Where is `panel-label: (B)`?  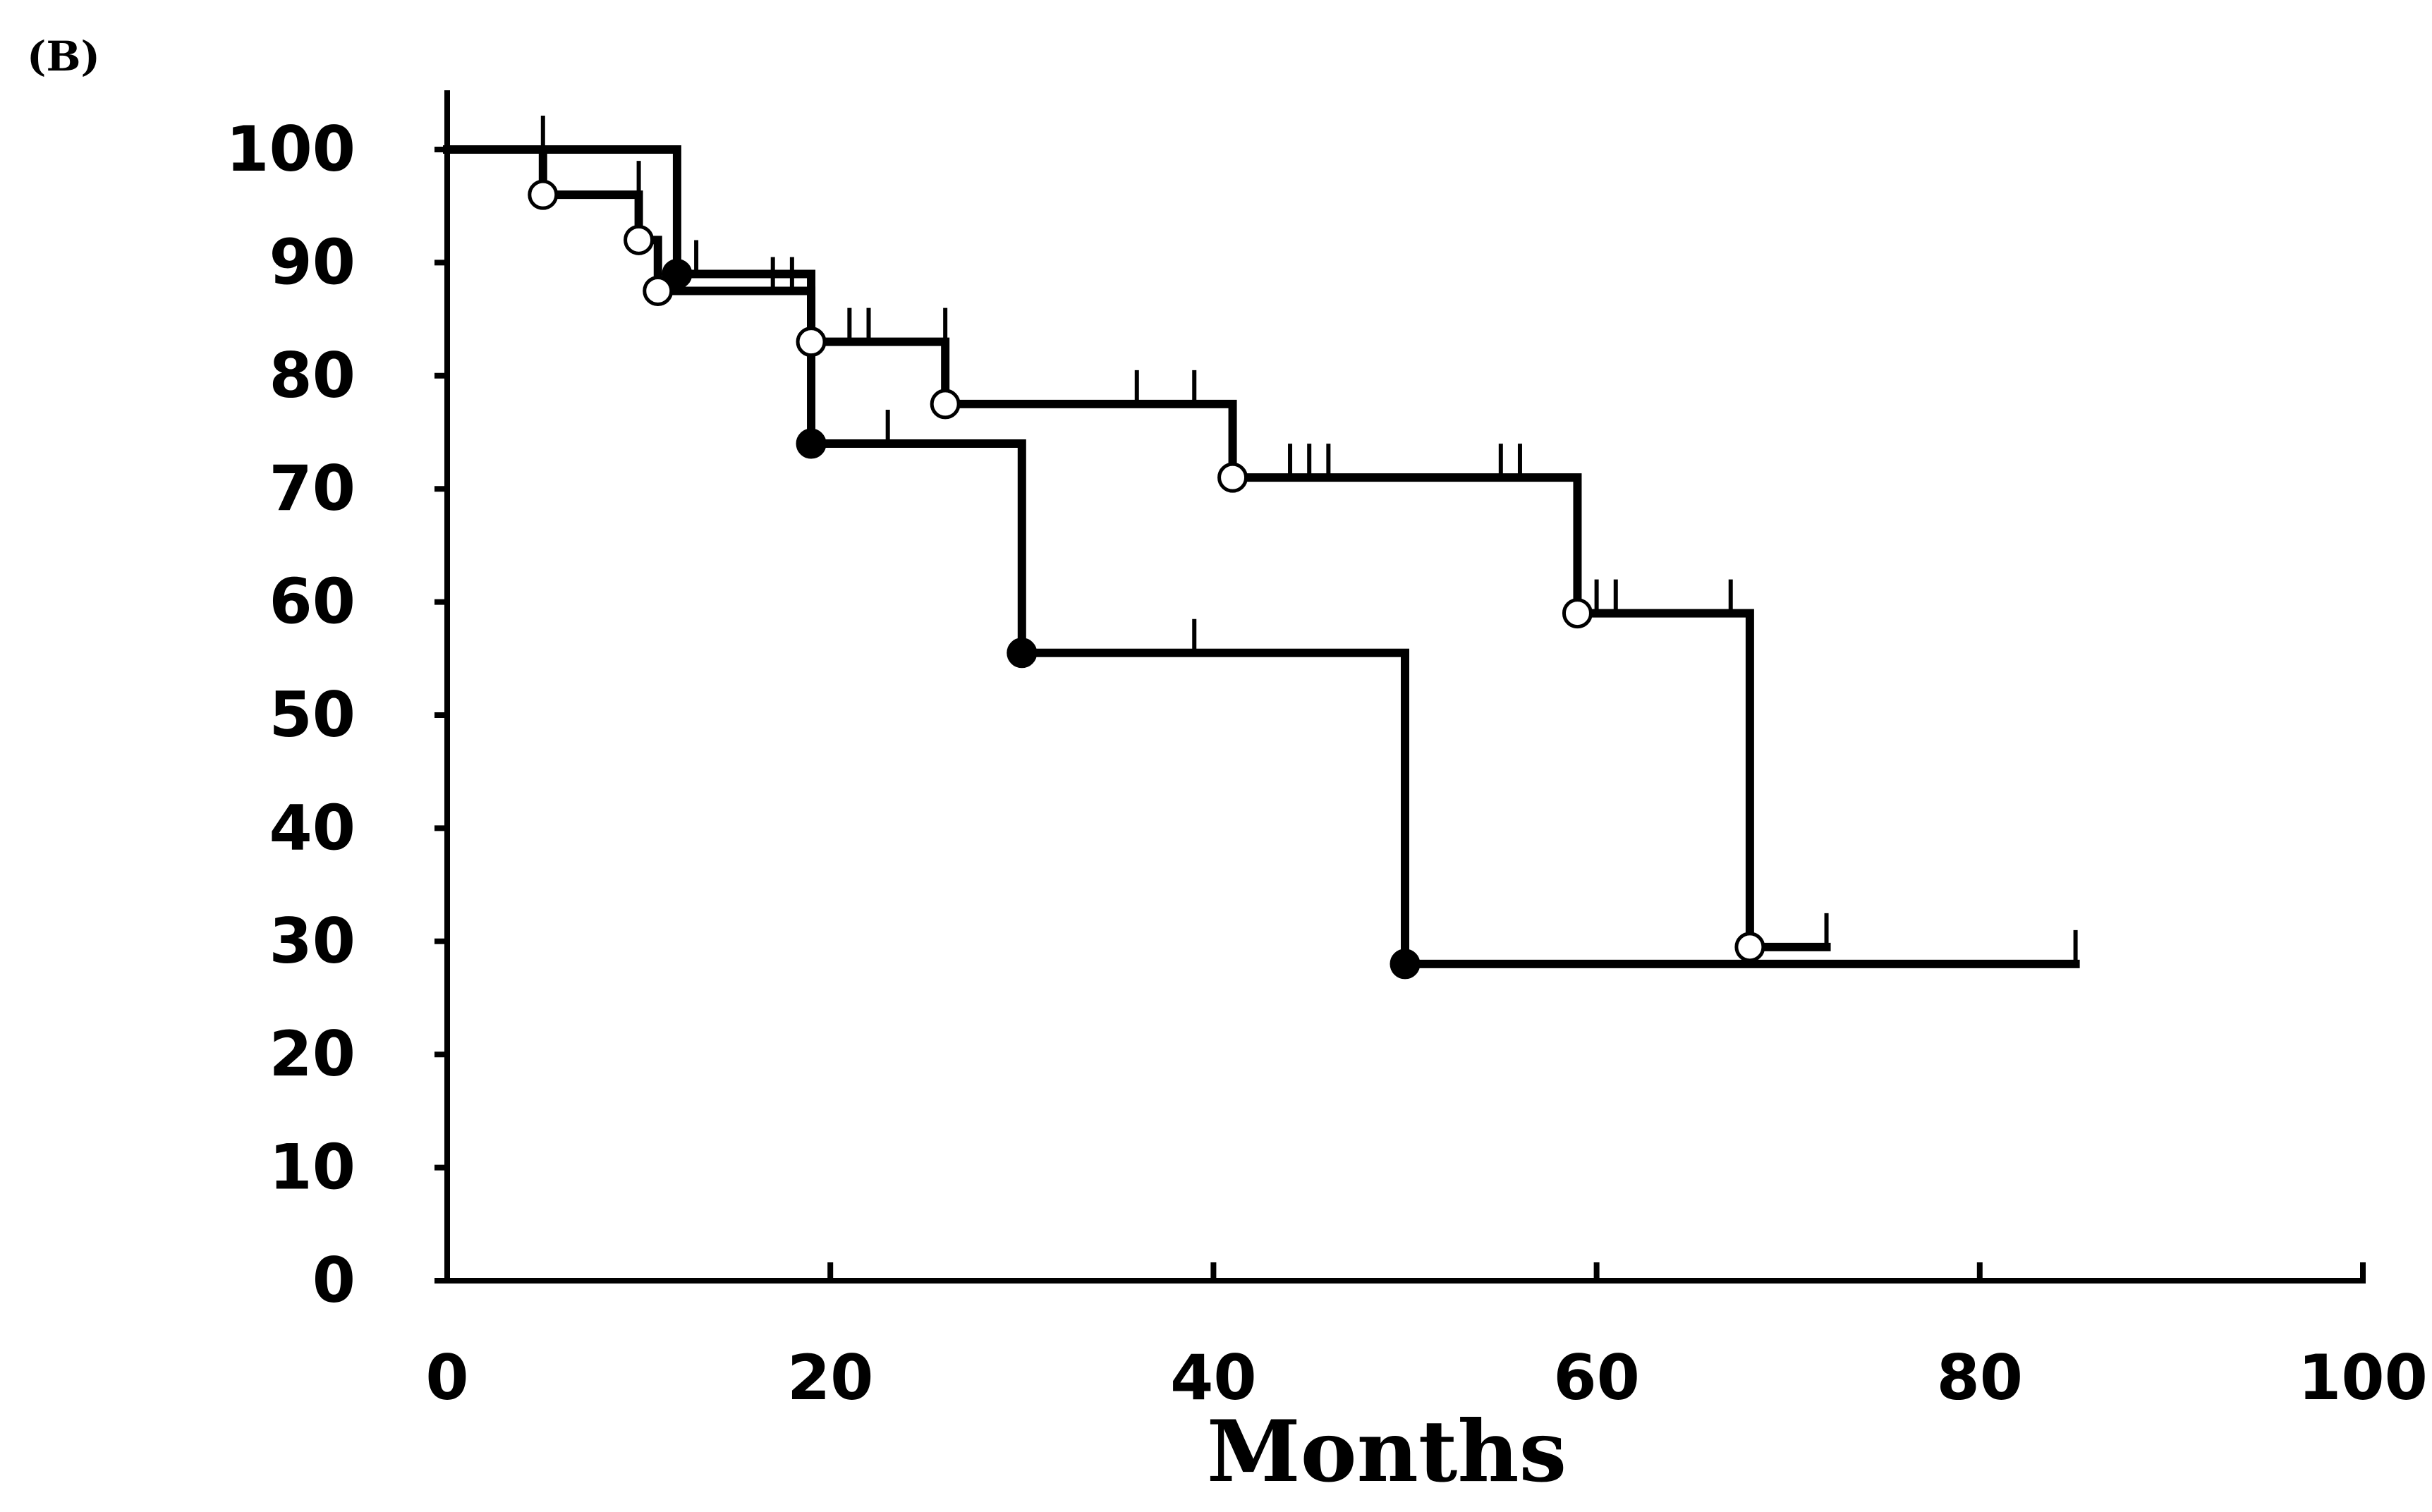 panel-label: (B) is located at coordinates (63, 56).